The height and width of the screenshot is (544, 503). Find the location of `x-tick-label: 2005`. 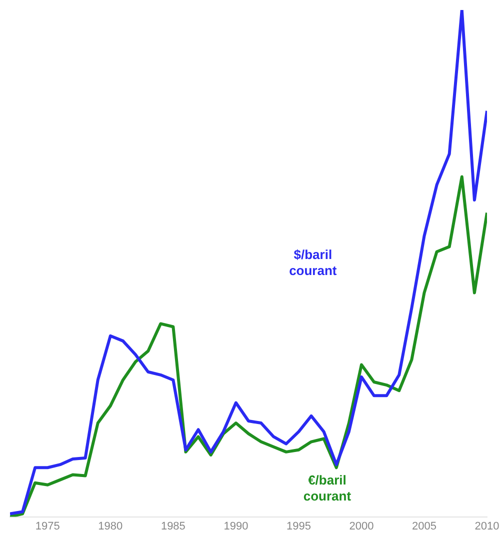

x-tick-label: 2005 is located at coordinates (424, 526).